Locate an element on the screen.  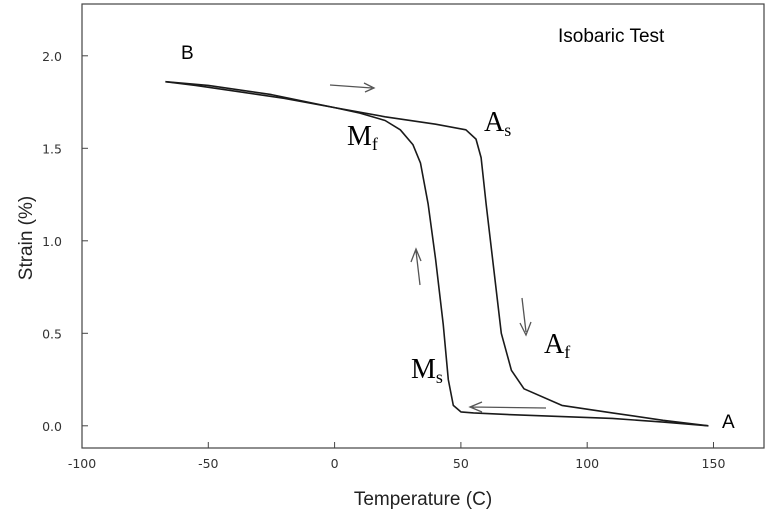
label-mf: Mf is located at coordinates (362, 137).